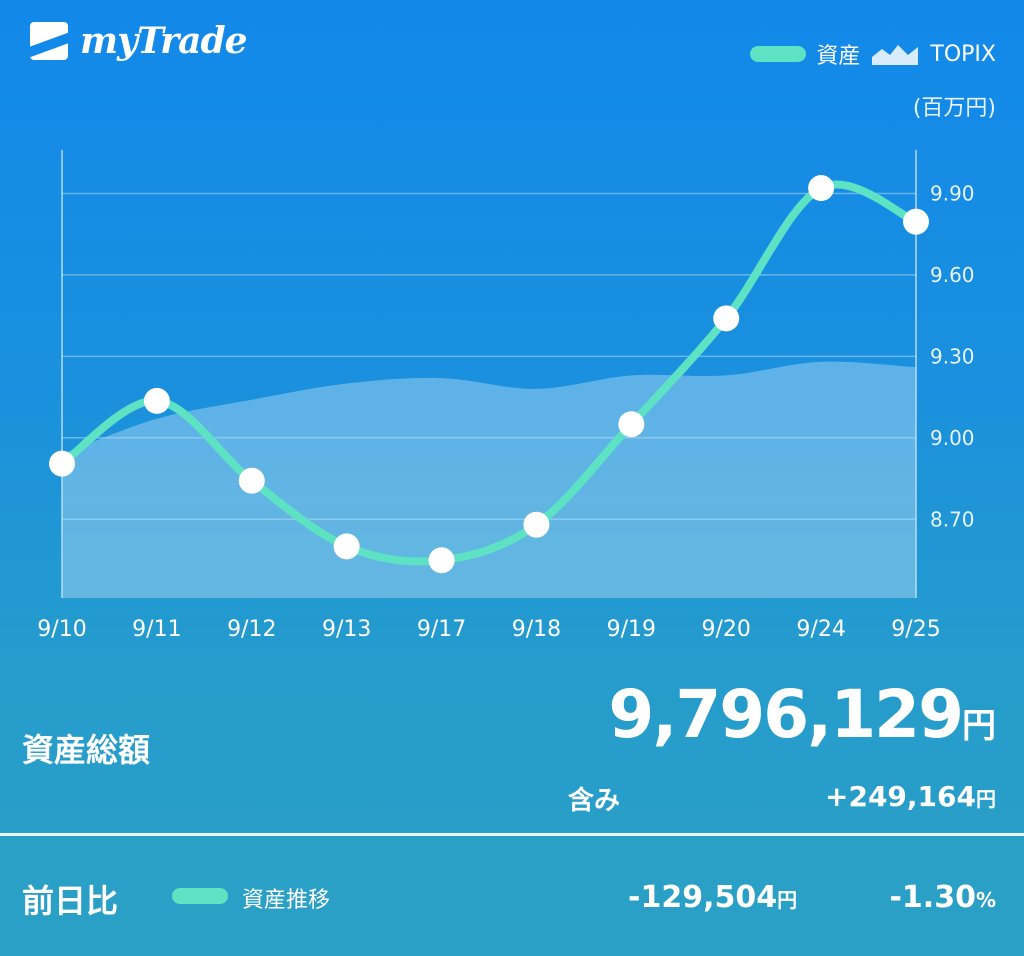 The height and width of the screenshot is (956, 1024). Describe the element at coordinates (952, 519) in the screenshot. I see `y-tick-label: 8.70` at that location.